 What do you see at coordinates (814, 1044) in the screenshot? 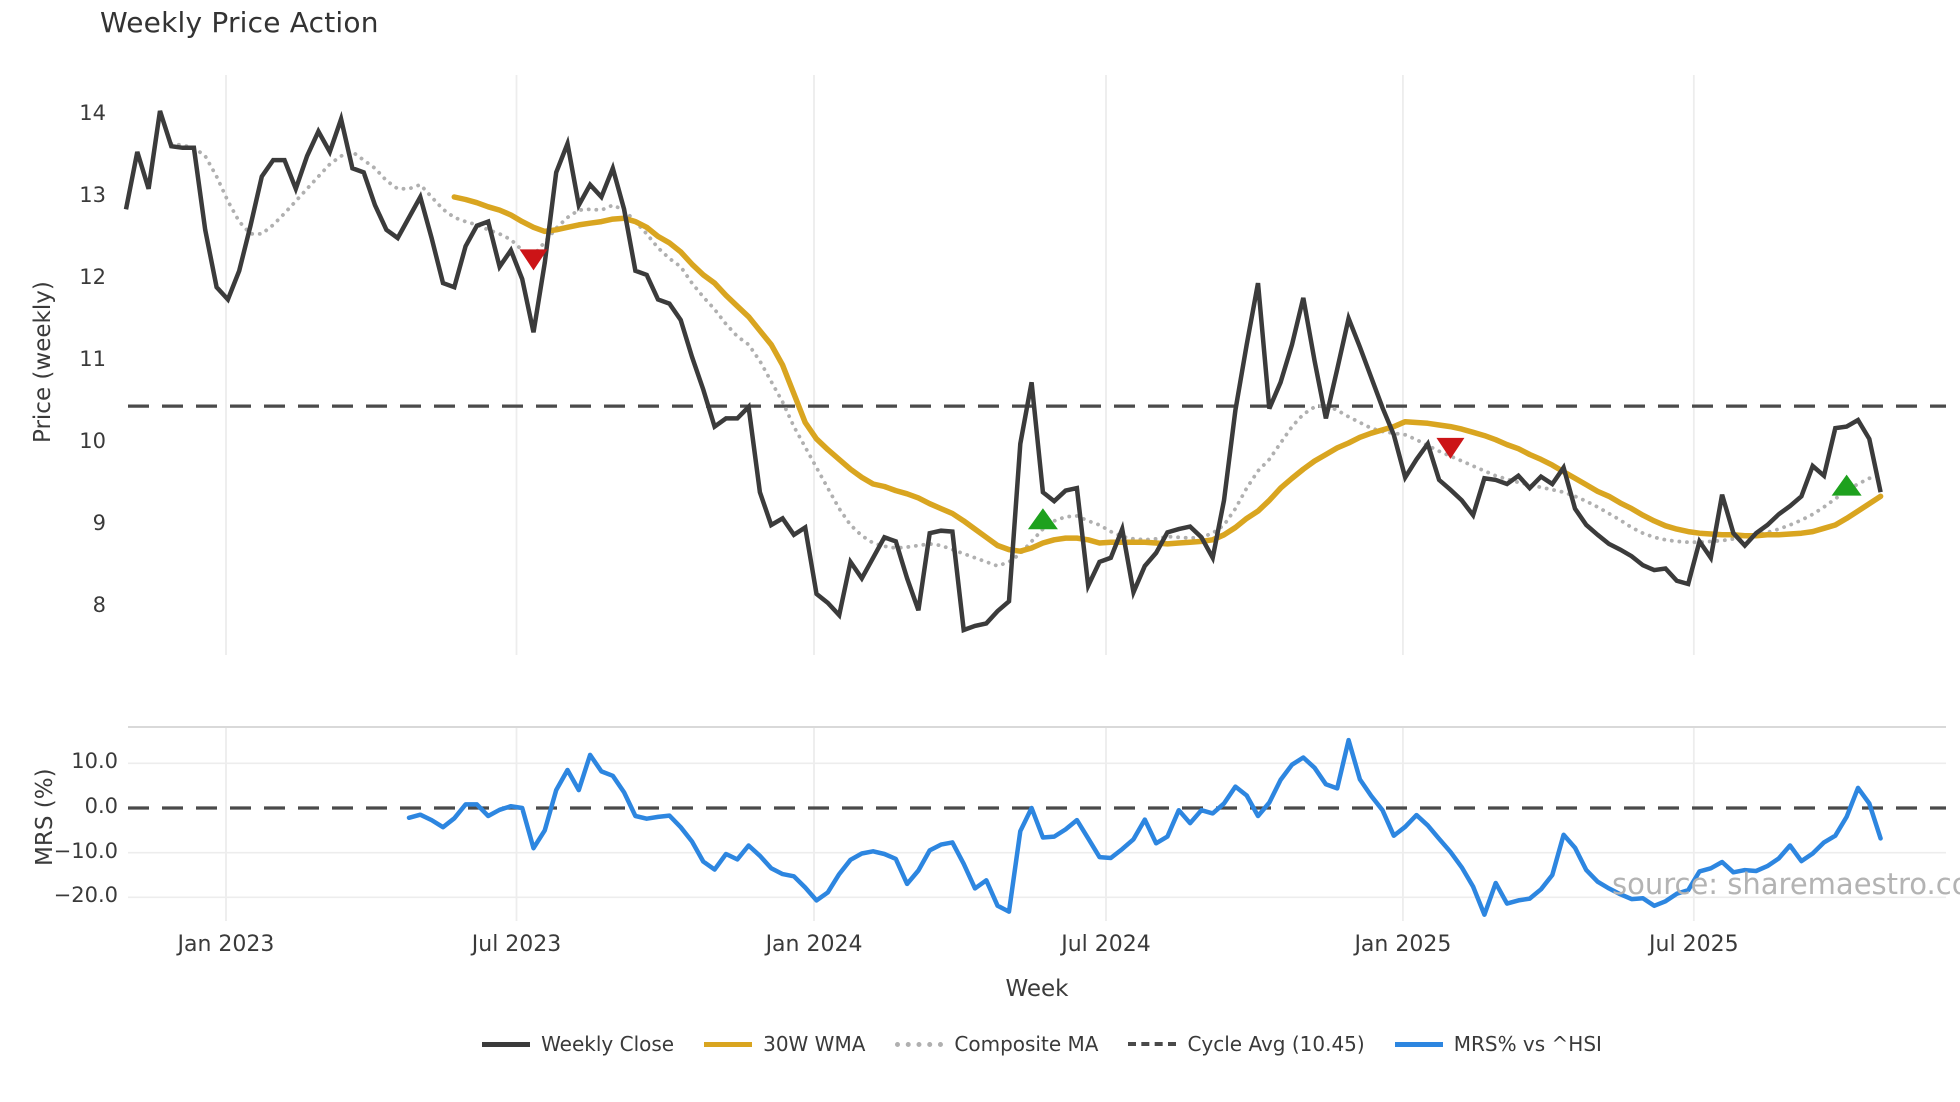
I see `legend-label: 30W WMA` at bounding box center [814, 1044].